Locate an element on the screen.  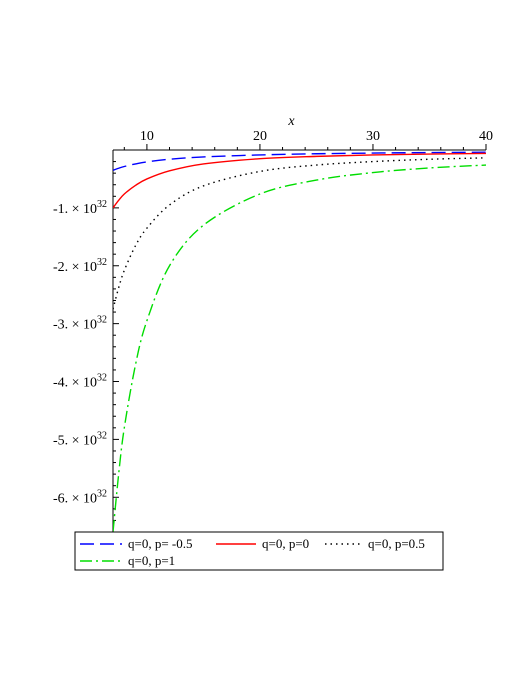
legend-box is located at coordinates (259, 551).